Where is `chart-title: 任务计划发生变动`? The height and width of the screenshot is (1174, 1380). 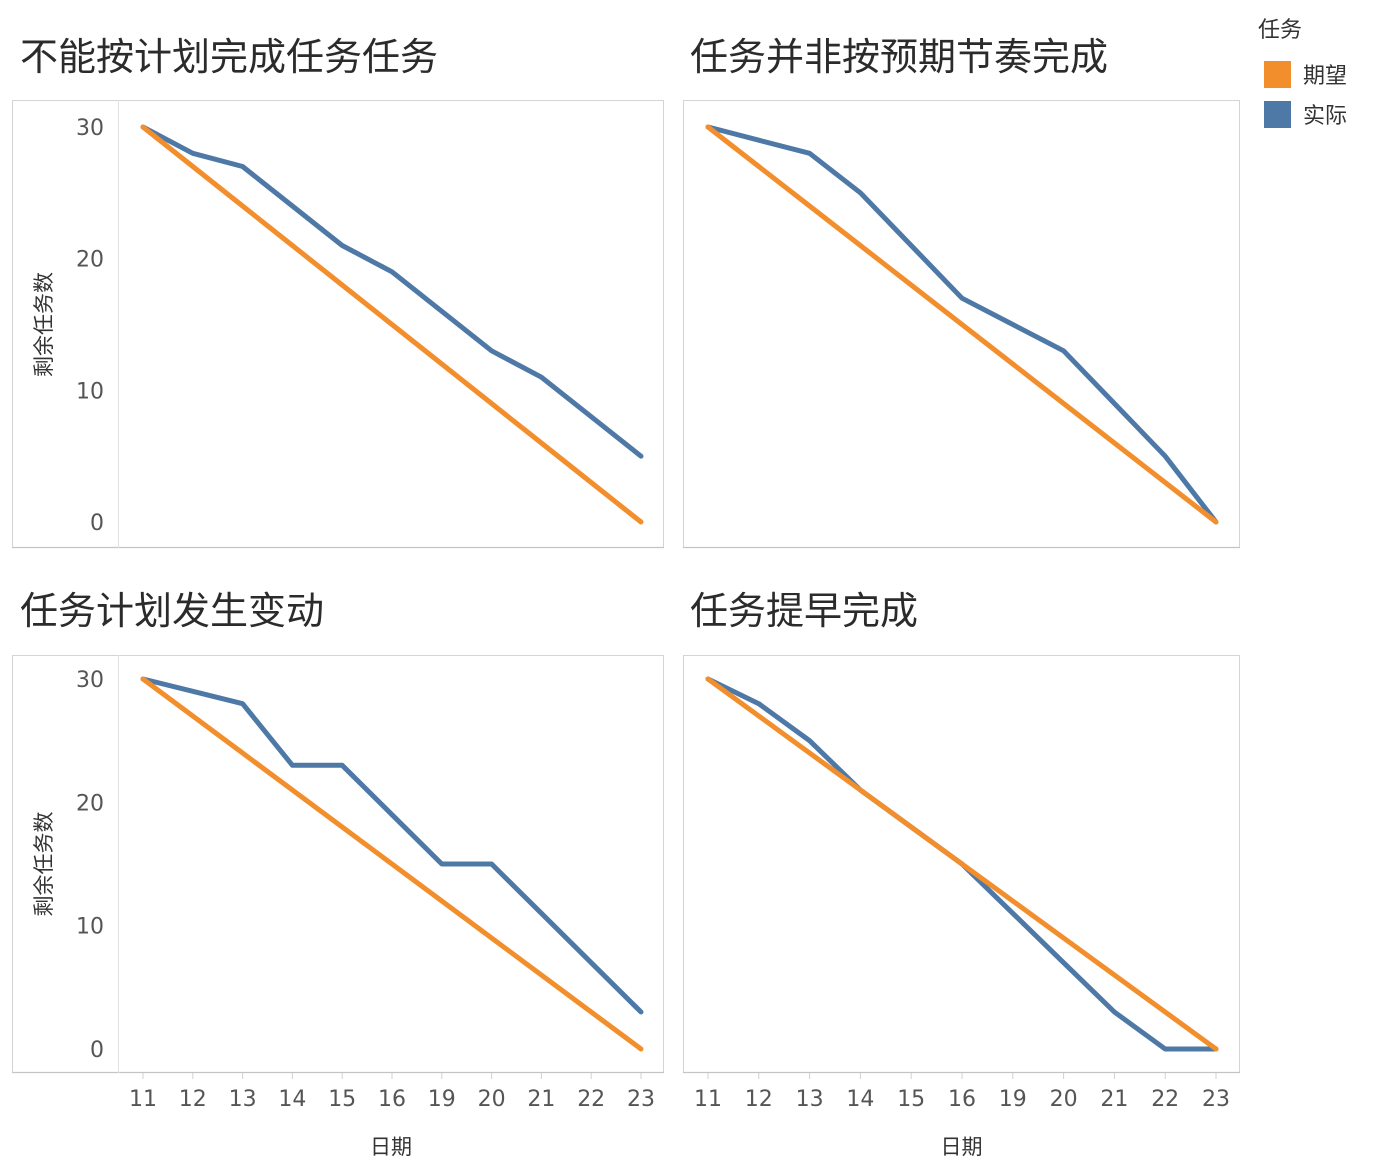
chart-title: 任务计划发生变动 is located at coordinates (172, 611).